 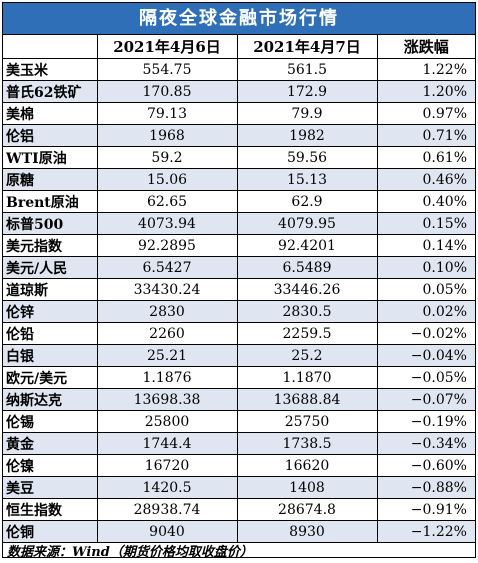 I want to click on price-day-2: 4079.95, so click(x=307, y=223).